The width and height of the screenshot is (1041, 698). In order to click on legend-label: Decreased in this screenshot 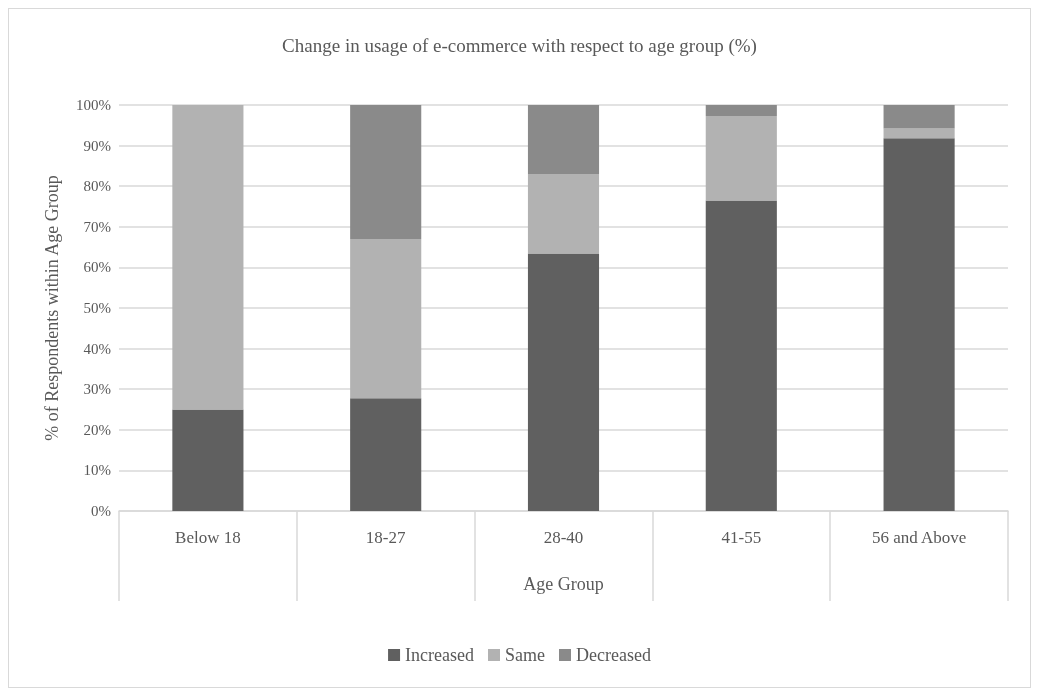, I will do `click(613, 655)`.